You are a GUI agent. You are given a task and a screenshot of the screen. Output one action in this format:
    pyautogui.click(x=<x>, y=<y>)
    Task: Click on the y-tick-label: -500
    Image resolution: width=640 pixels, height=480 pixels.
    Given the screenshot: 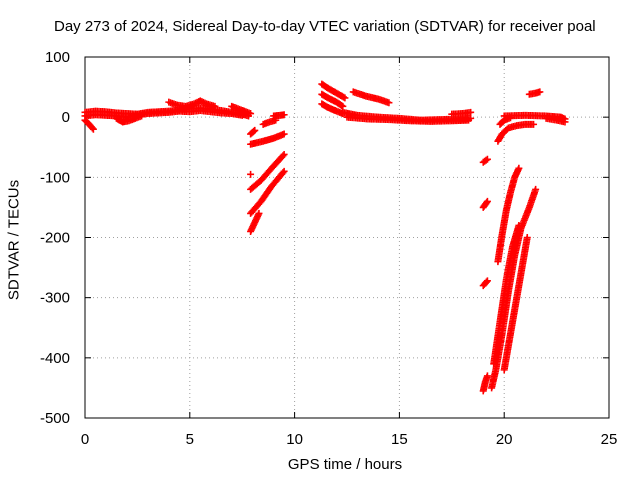 What is the action you would take?
    pyautogui.click(x=55, y=418)
    